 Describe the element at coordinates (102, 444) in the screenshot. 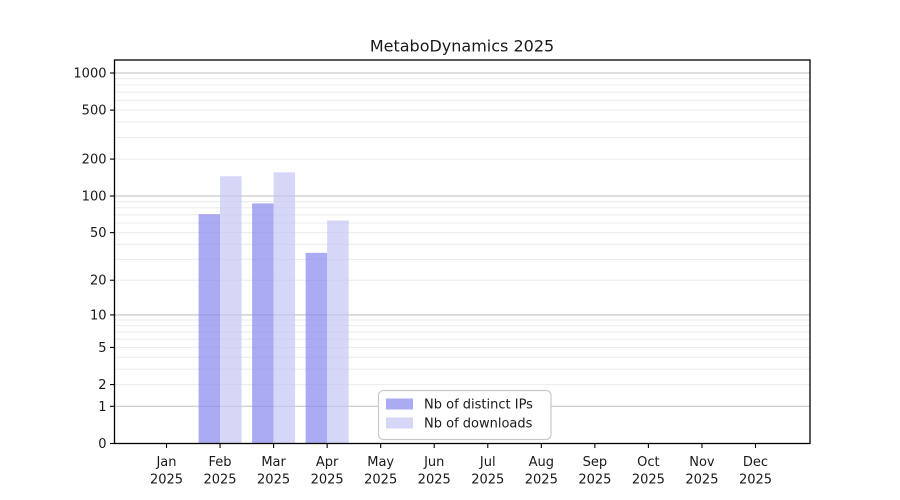

I see `y-tick-label: 0` at that location.